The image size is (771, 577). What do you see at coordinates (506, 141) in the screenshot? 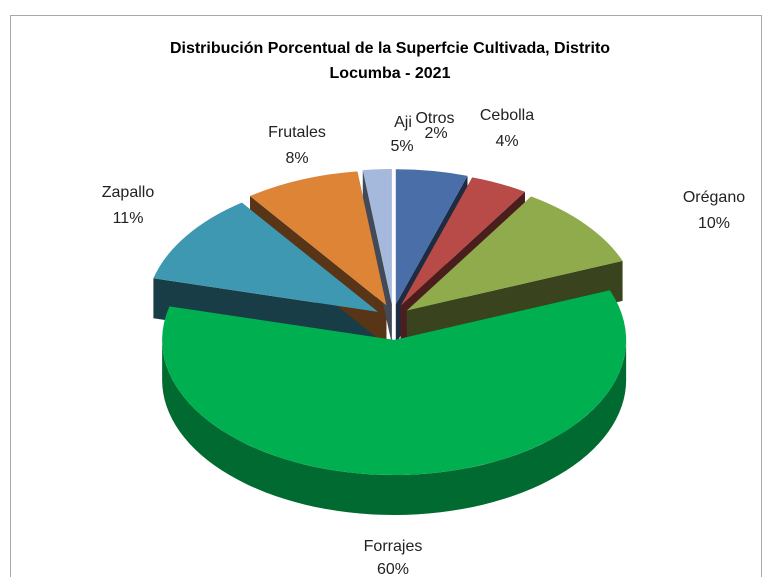
I see `slice-label-value: 4%` at bounding box center [506, 141].